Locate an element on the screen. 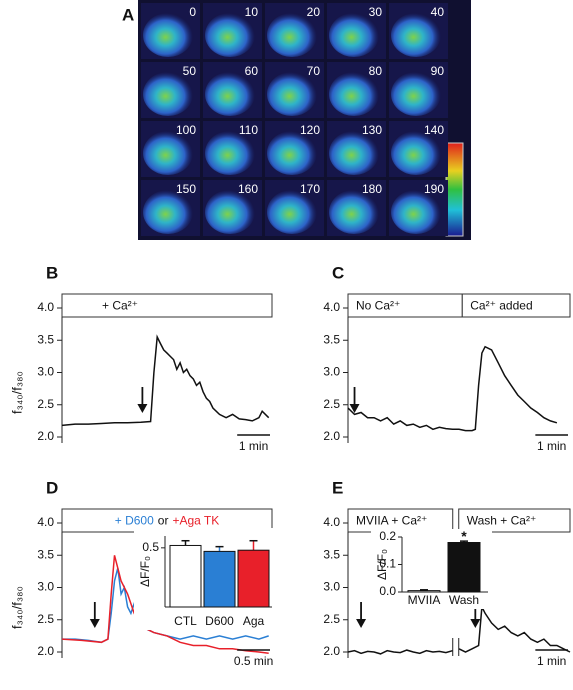 Image resolution: width=573 pixels, height=690 pixels. header-label: MVIIA + Ca²⁺ is located at coordinates (391, 521).